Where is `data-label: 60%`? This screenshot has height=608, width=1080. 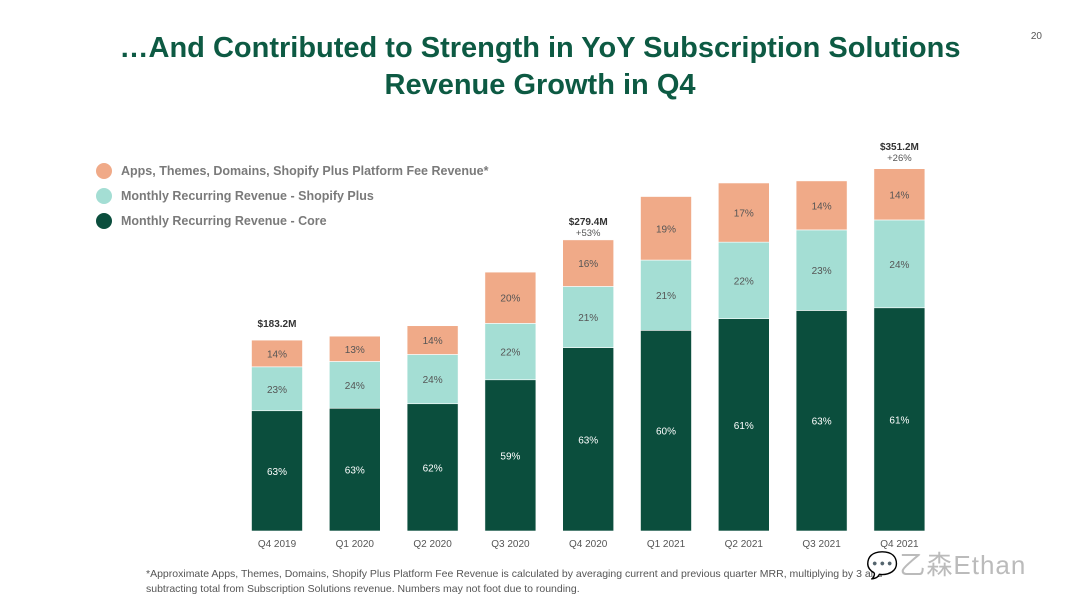 data-label: 60% is located at coordinates (666, 432).